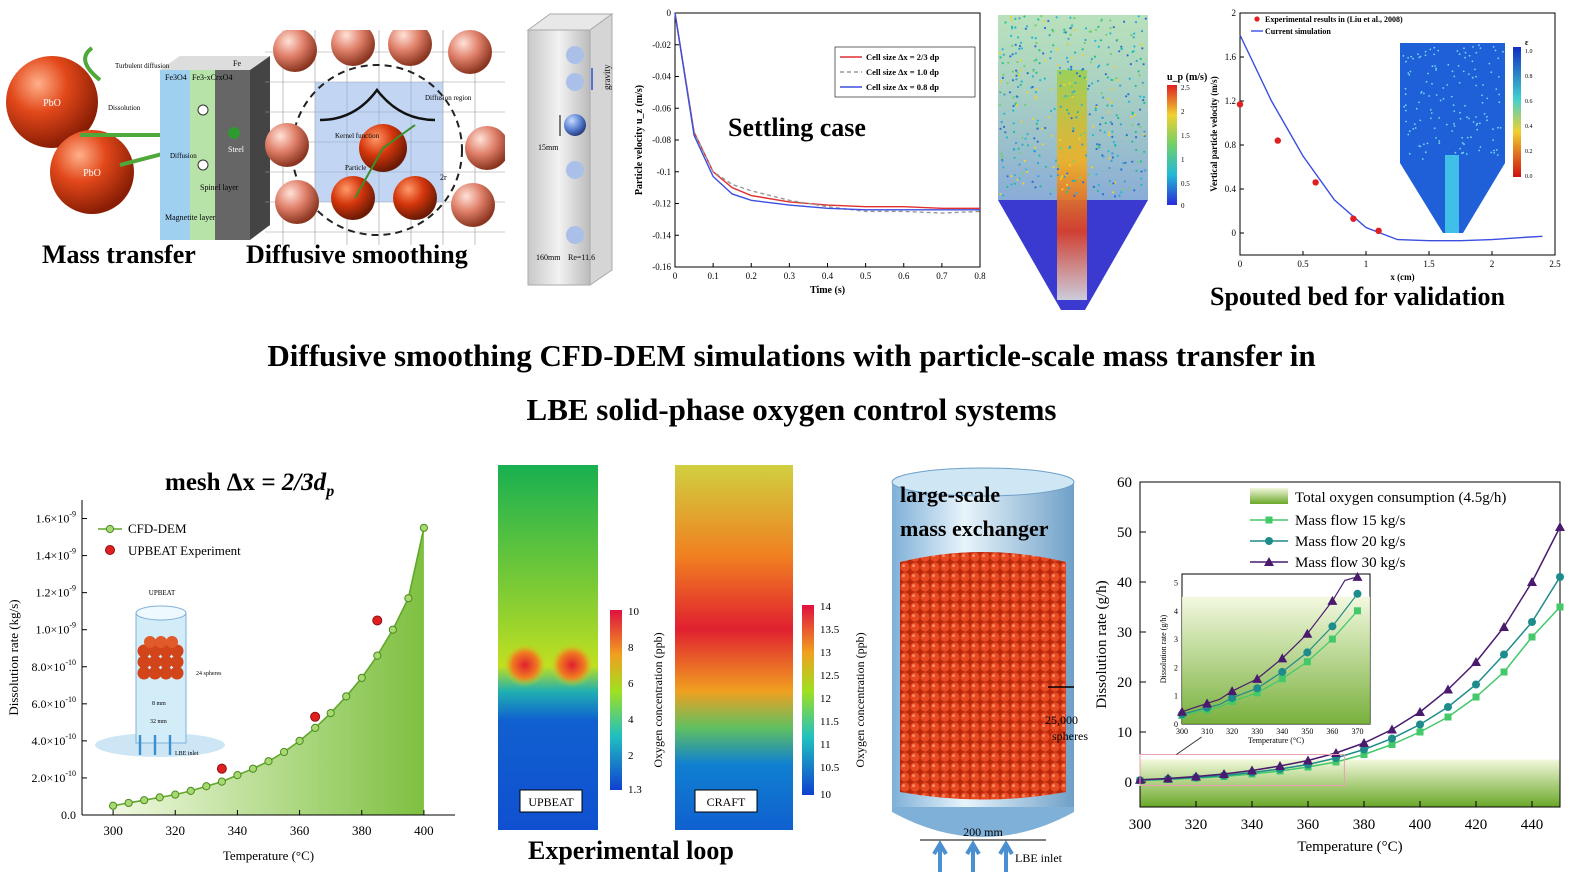 The width and height of the screenshot is (1583, 886). What do you see at coordinates (1429, 264) in the screenshot?
I see `spouted-x-tick: 1.5` at bounding box center [1429, 264].